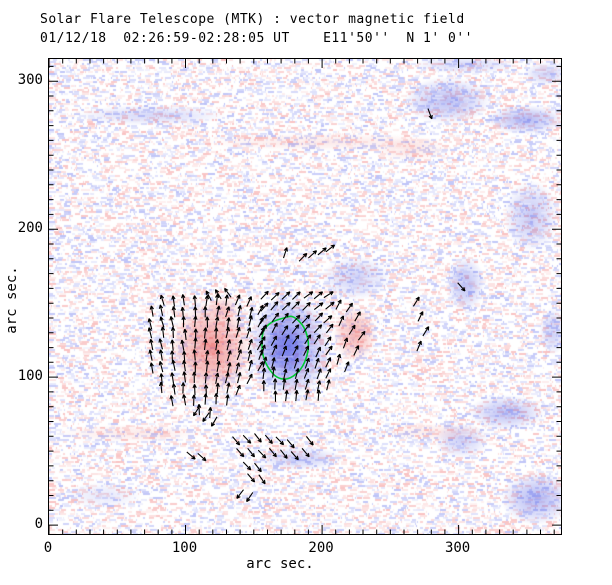 The width and height of the screenshot is (612, 585). What do you see at coordinates (184, 548) in the screenshot?
I see `x-tick-label: 100` at bounding box center [184, 548].